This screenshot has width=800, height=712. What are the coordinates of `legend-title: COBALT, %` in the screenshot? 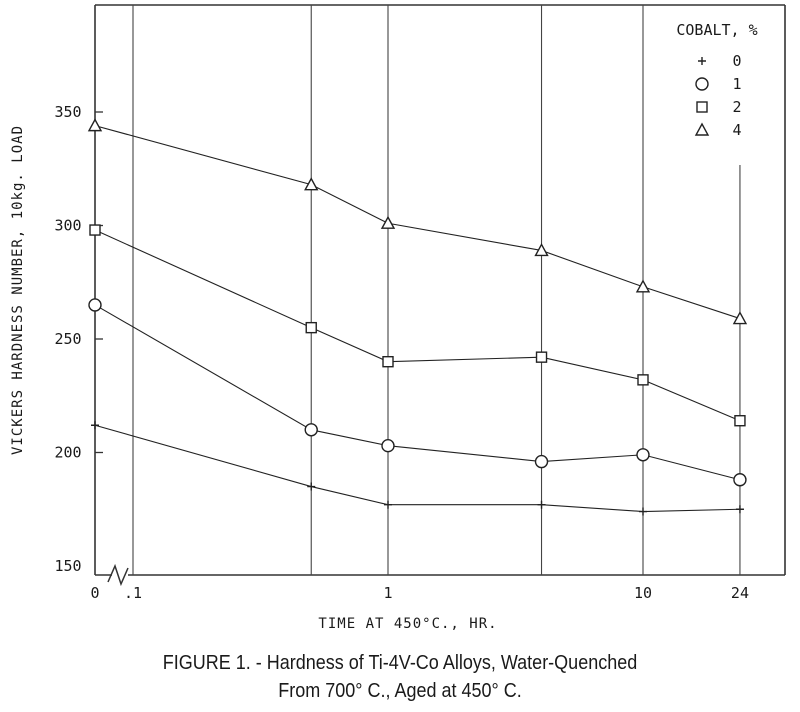 It's located at (716, 30).